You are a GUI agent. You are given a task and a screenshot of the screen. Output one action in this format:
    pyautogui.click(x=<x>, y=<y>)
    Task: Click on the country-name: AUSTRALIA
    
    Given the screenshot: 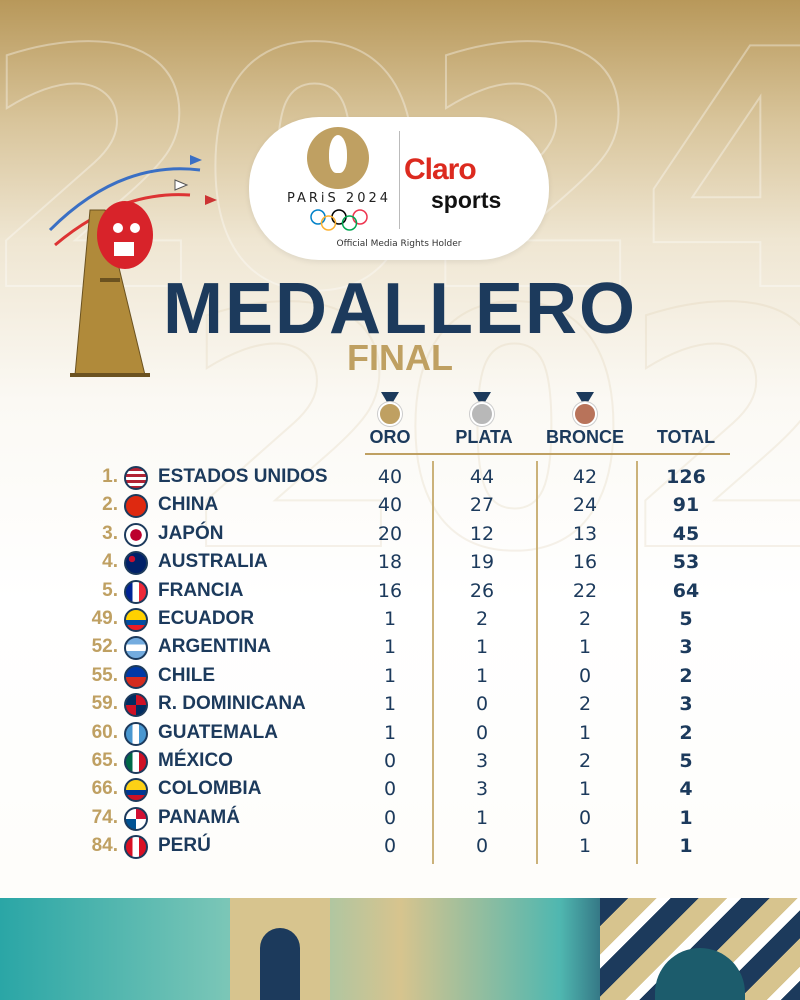 What is the action you would take?
    pyautogui.click(x=213, y=562)
    